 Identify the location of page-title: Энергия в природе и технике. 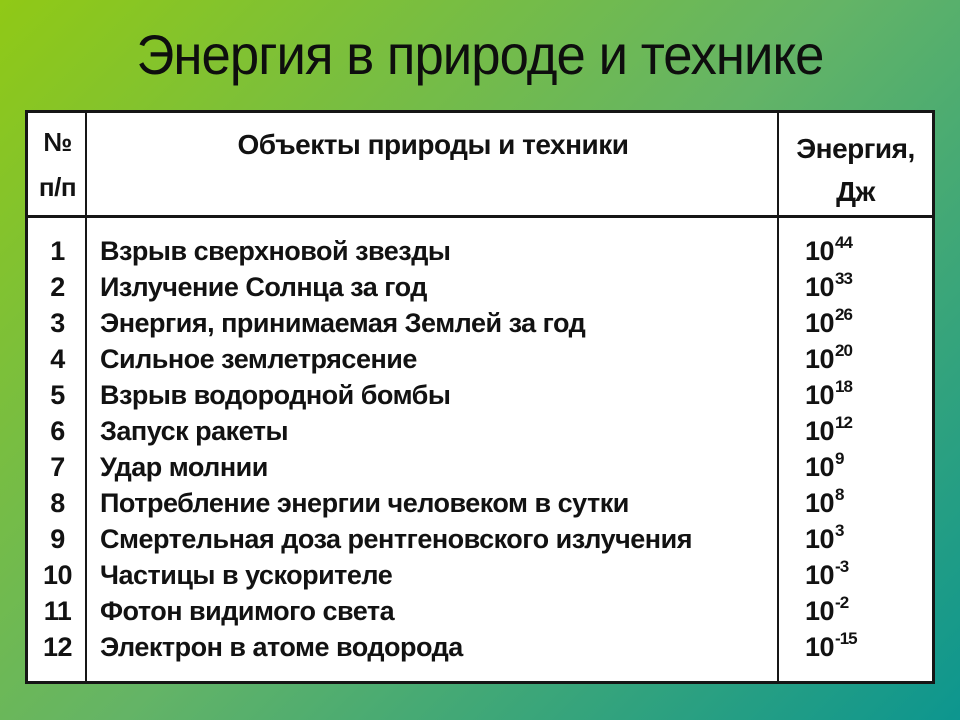
(480, 54).